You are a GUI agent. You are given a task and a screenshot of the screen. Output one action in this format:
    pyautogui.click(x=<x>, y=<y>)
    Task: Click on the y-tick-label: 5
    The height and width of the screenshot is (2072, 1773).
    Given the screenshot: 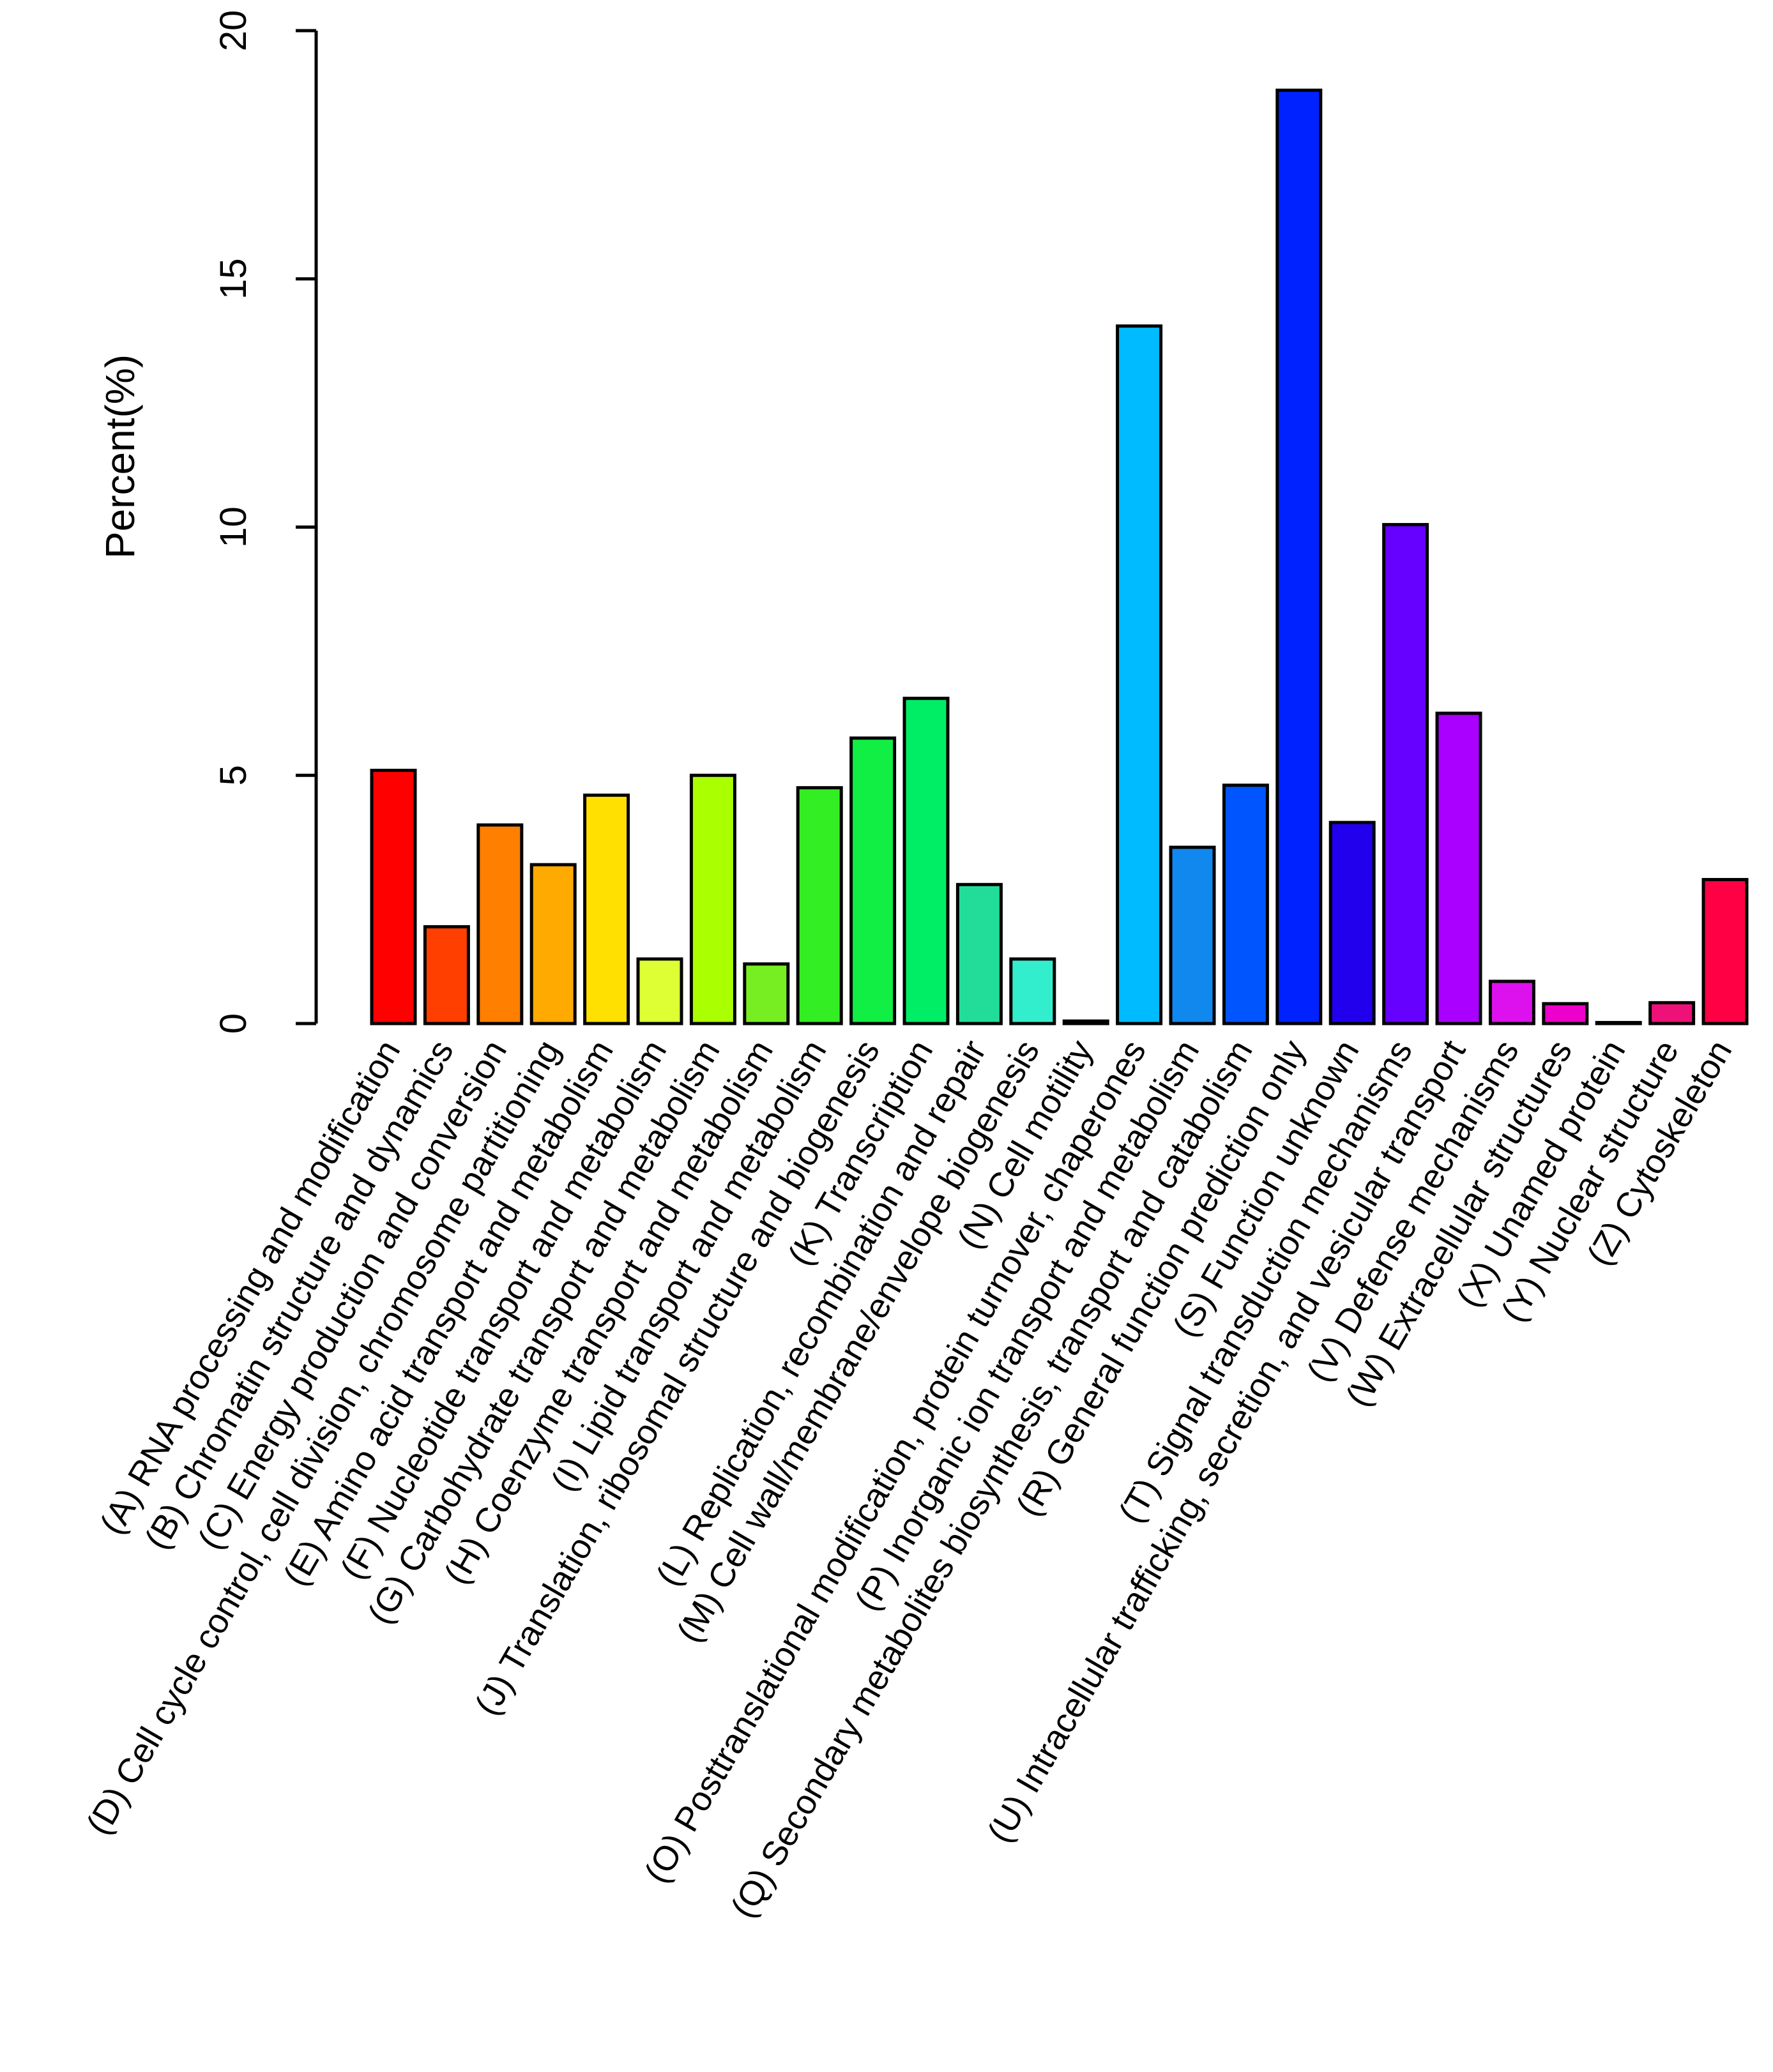 What is the action you would take?
    pyautogui.click(x=233, y=775)
    